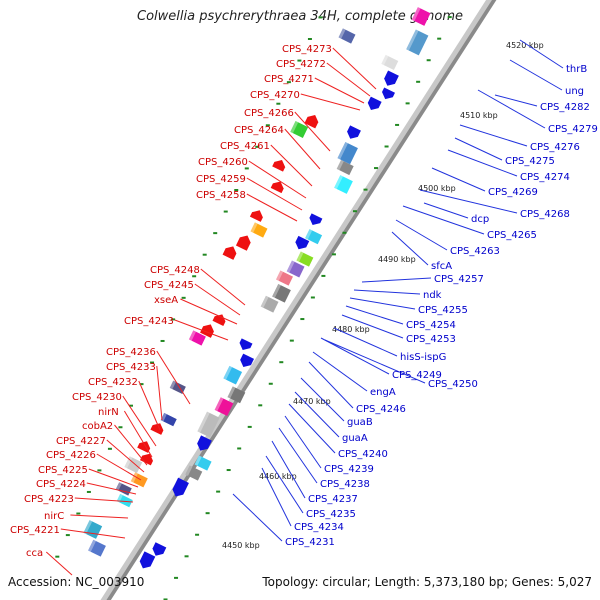 Image resolution: width=600 pixels, height=600 pixels. Describe the element at coordinates (34, 553) in the screenshot. I see `left-gene-label: cca` at that location.